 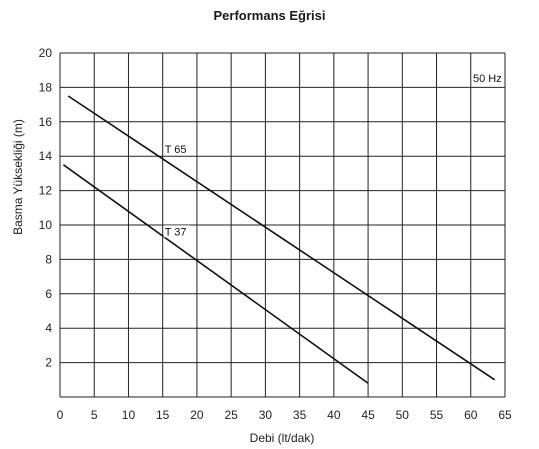 What do you see at coordinates (231, 415) in the screenshot?
I see `x-tick-label: 25` at bounding box center [231, 415].